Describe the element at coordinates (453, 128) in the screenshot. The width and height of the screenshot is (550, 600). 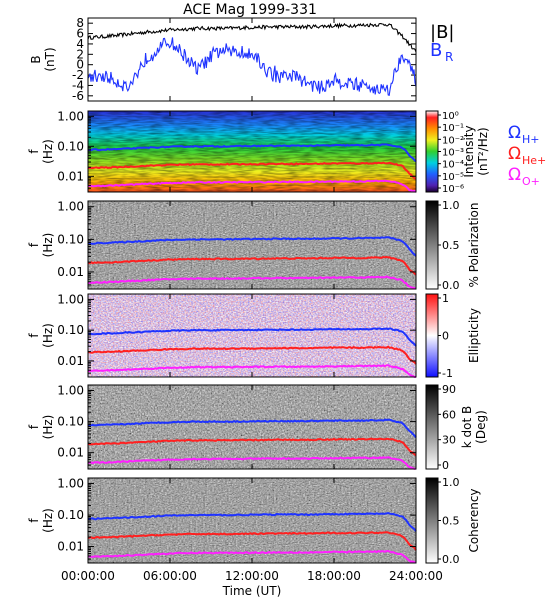
I see `colorbar-tick-label: 10⁻¹` at that location.